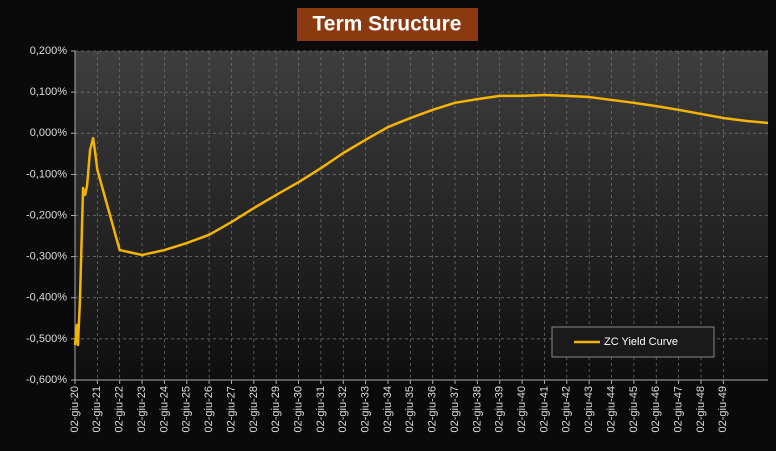 The image size is (776, 451). I want to click on x-tick-label: 02-giu-26, so click(209, 409).